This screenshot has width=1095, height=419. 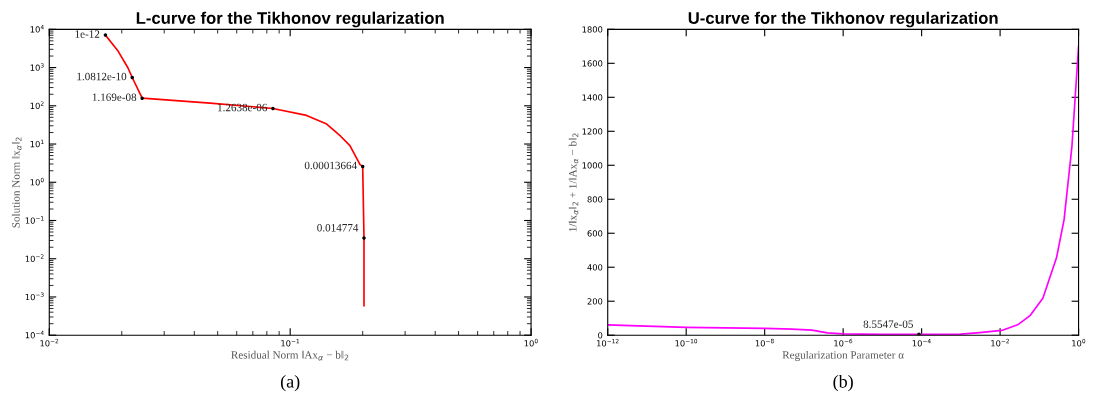 What do you see at coordinates (87, 34) in the screenshot?
I see `annotation: 1e-12` at bounding box center [87, 34].